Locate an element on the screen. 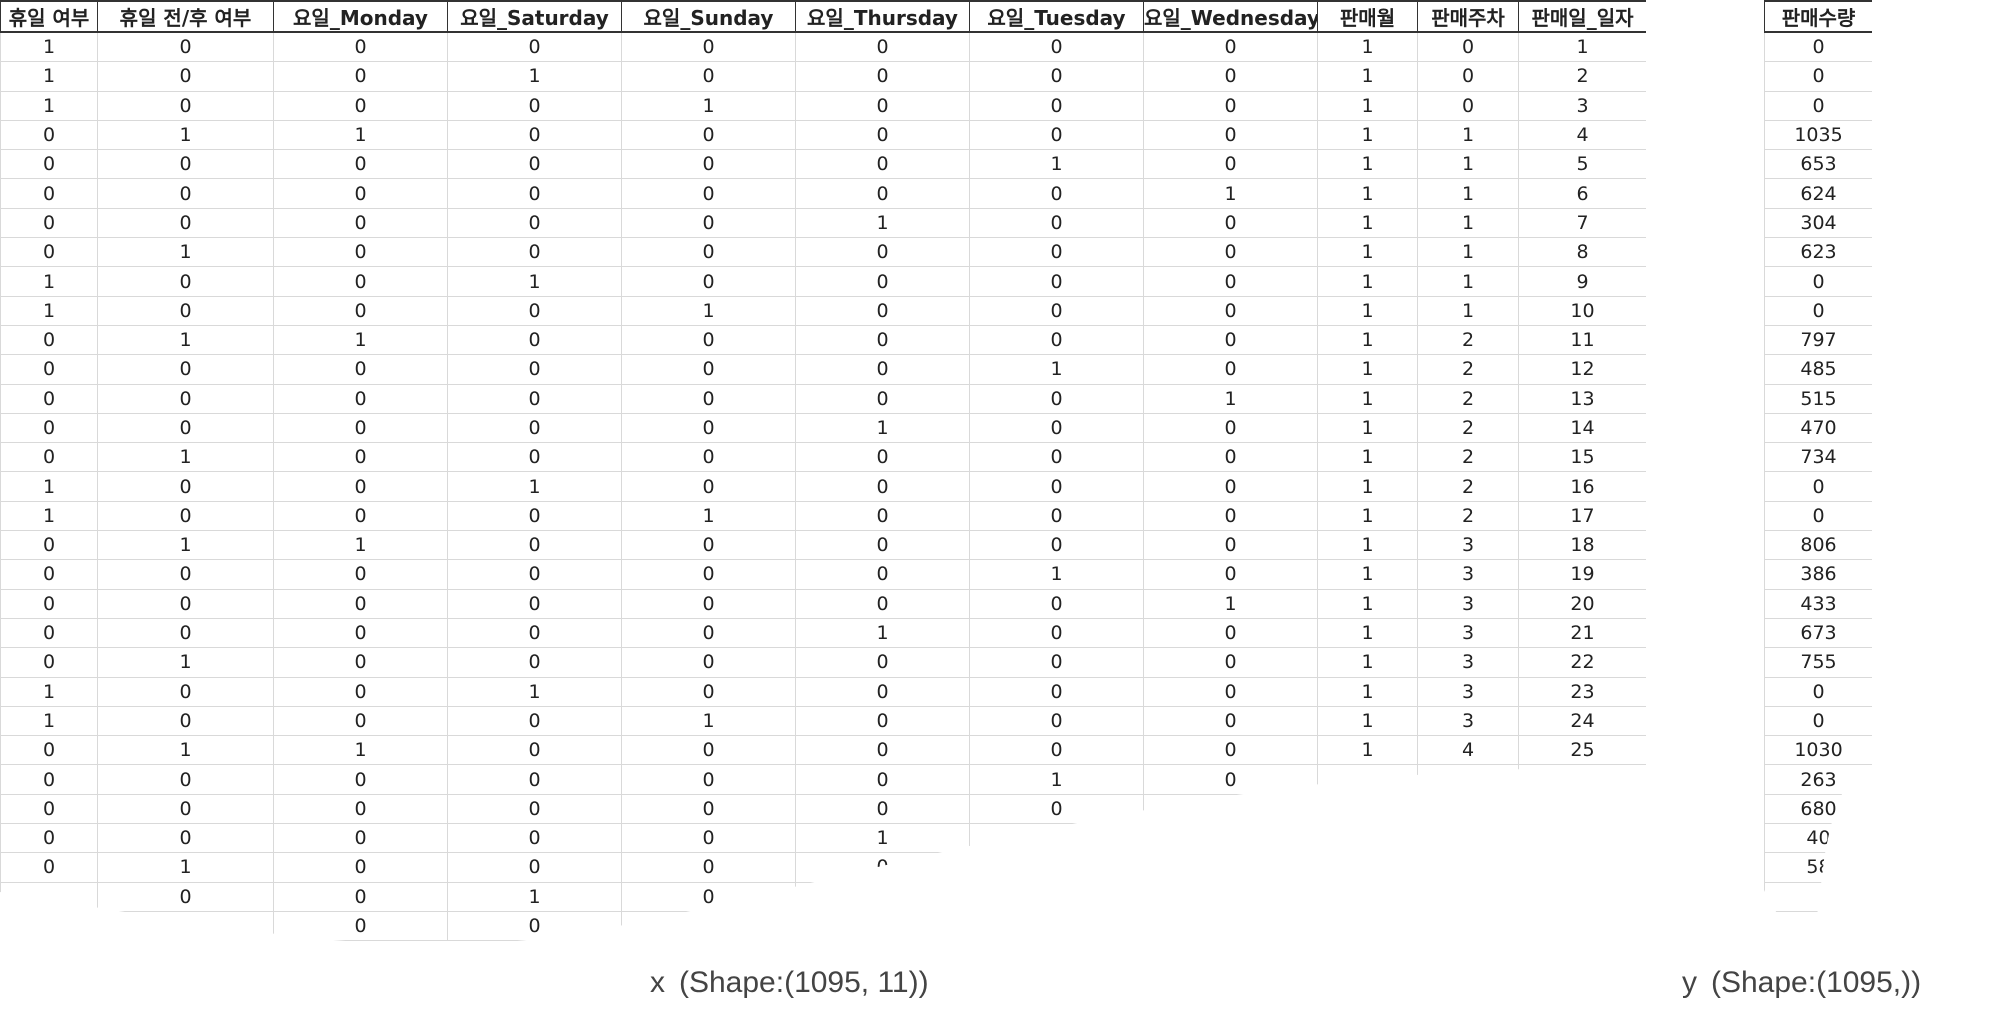 The image size is (1994, 1016). table-row: 515 is located at coordinates (1819, 398).